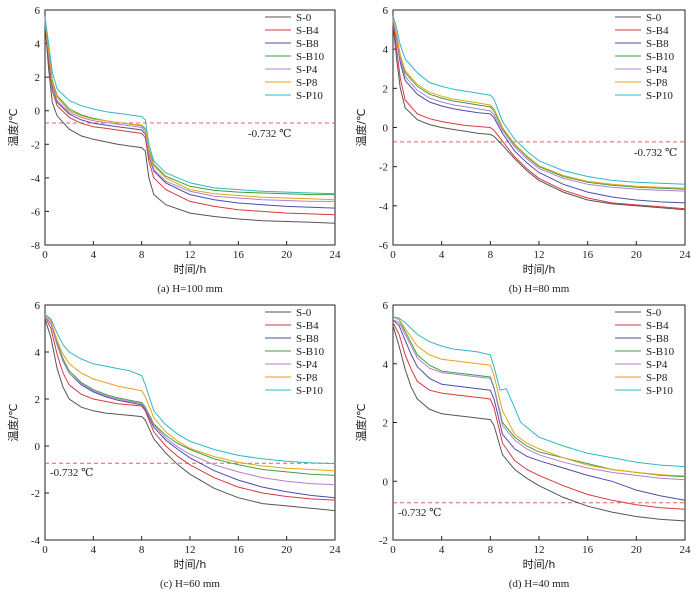  I want to click on panel-caption: (d) H=40 mm, so click(539, 584).